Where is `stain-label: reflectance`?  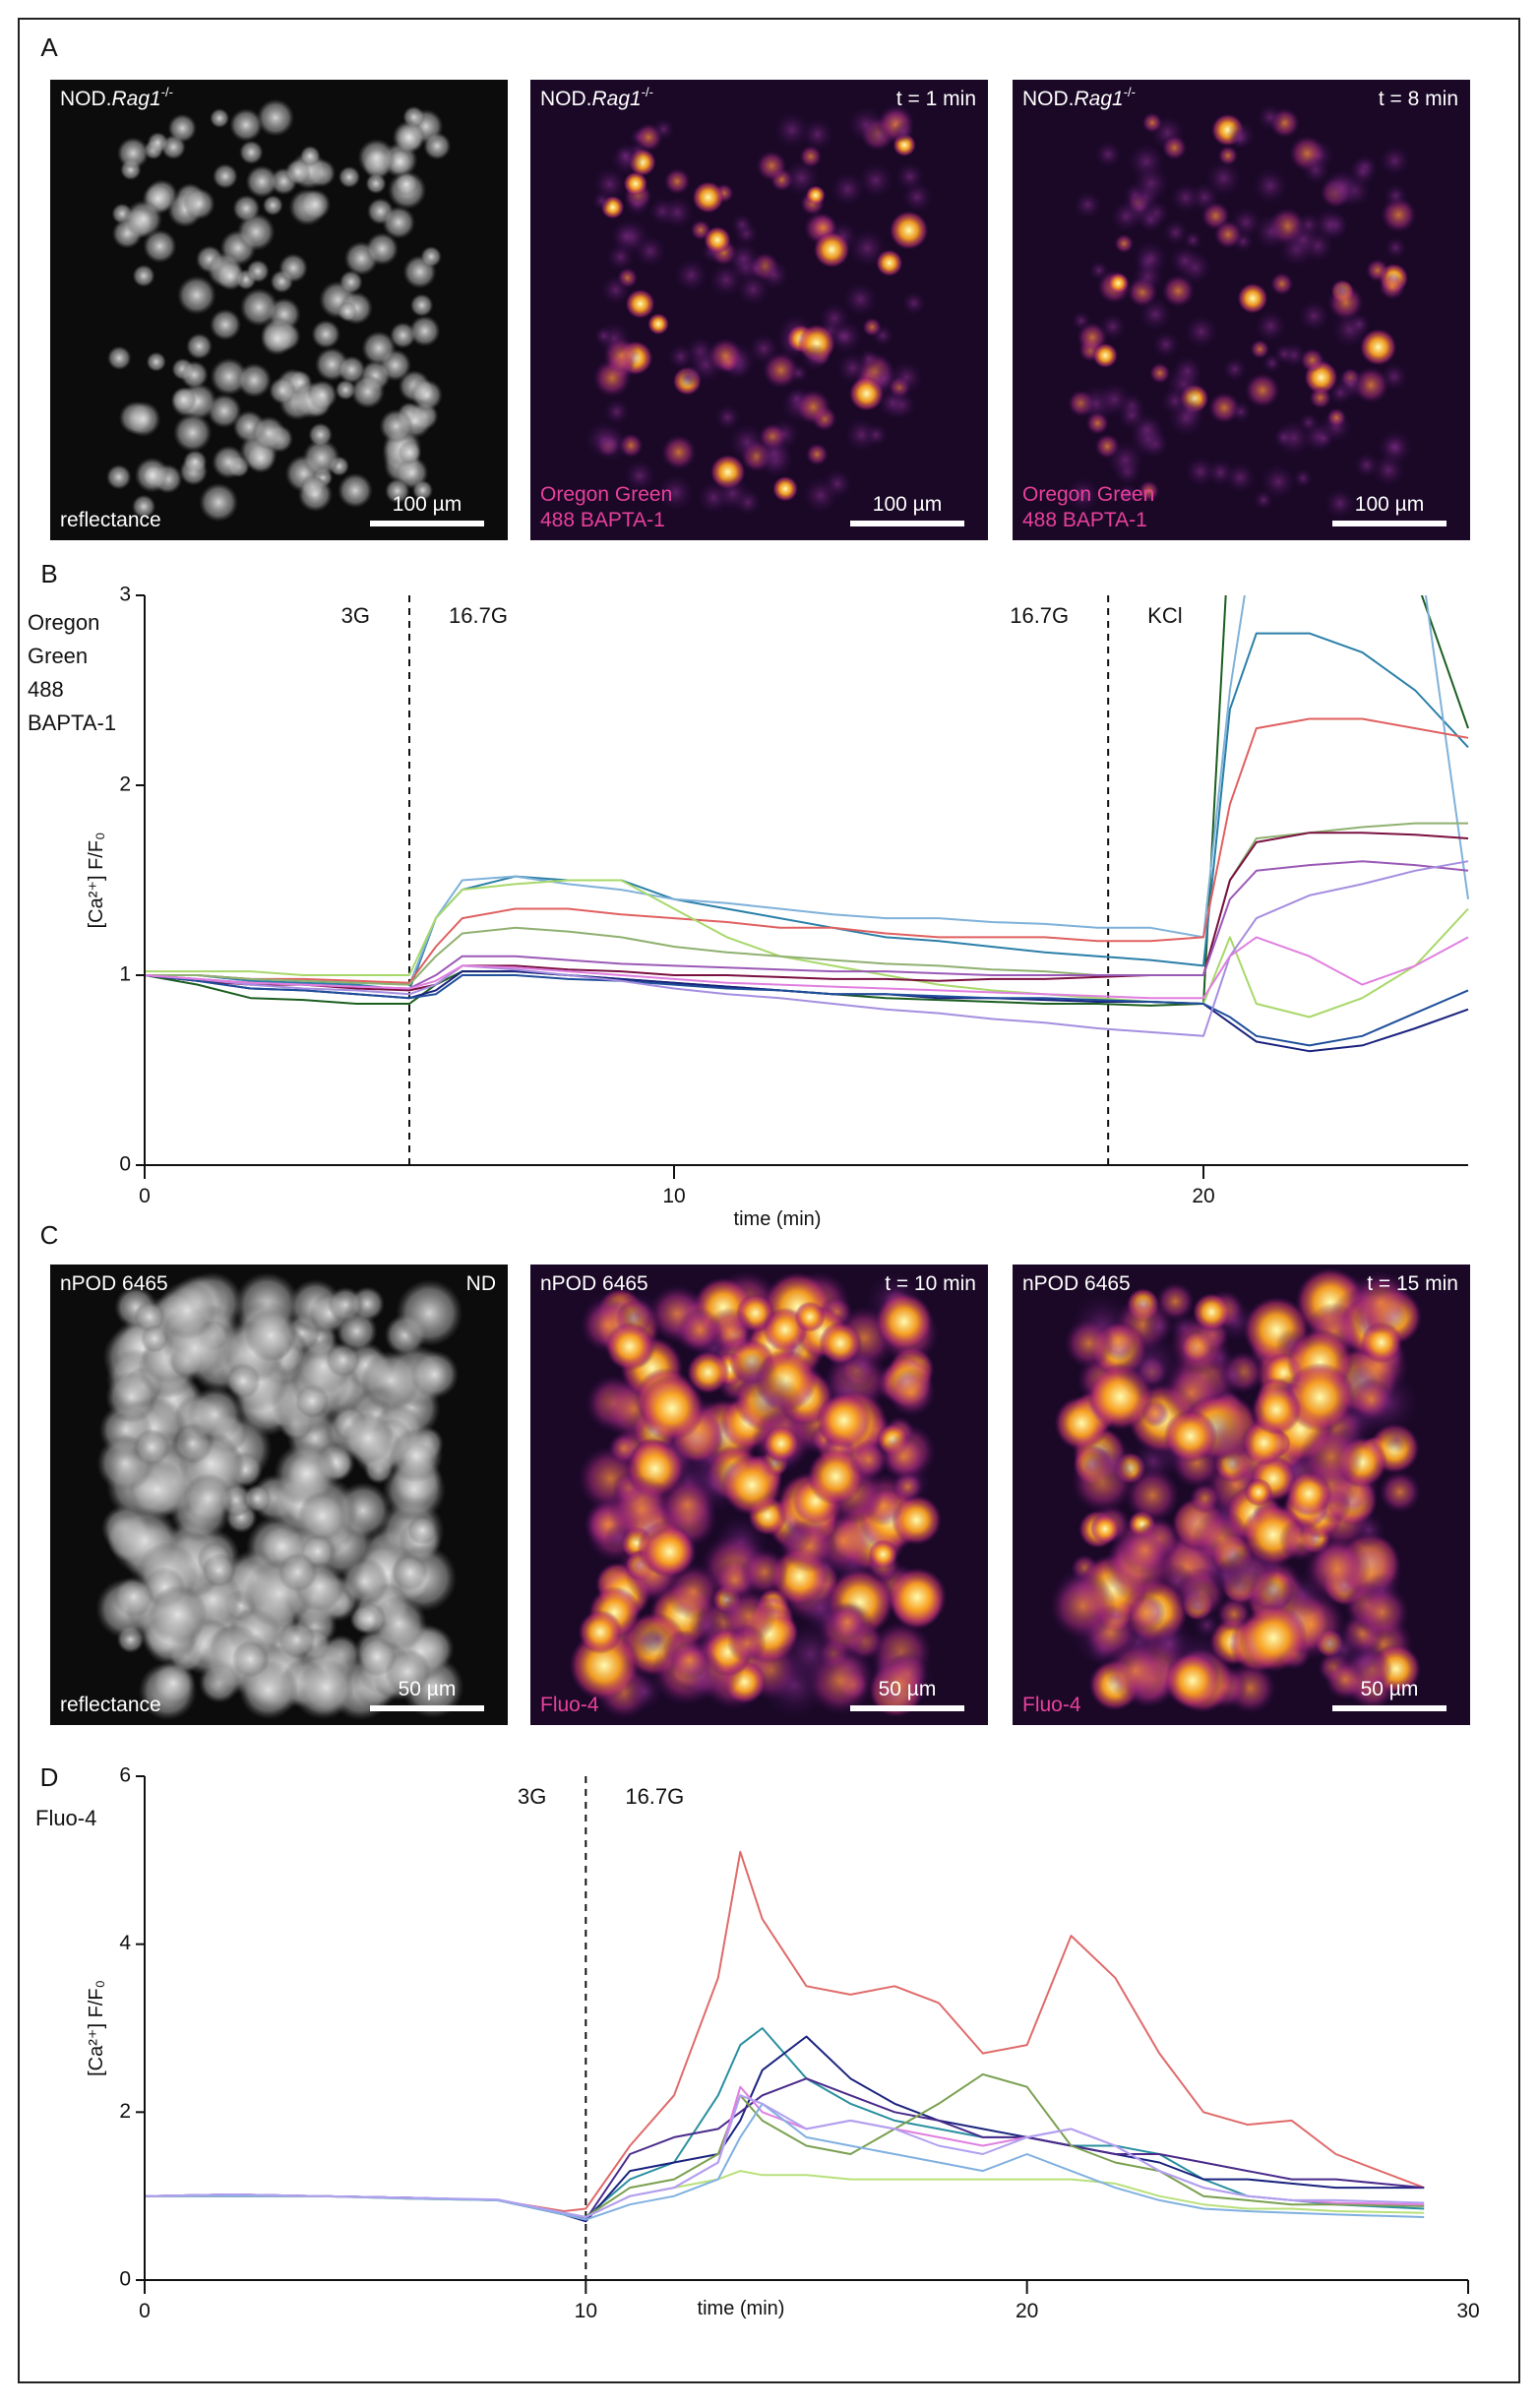 stain-label: reflectance is located at coordinates (110, 1705).